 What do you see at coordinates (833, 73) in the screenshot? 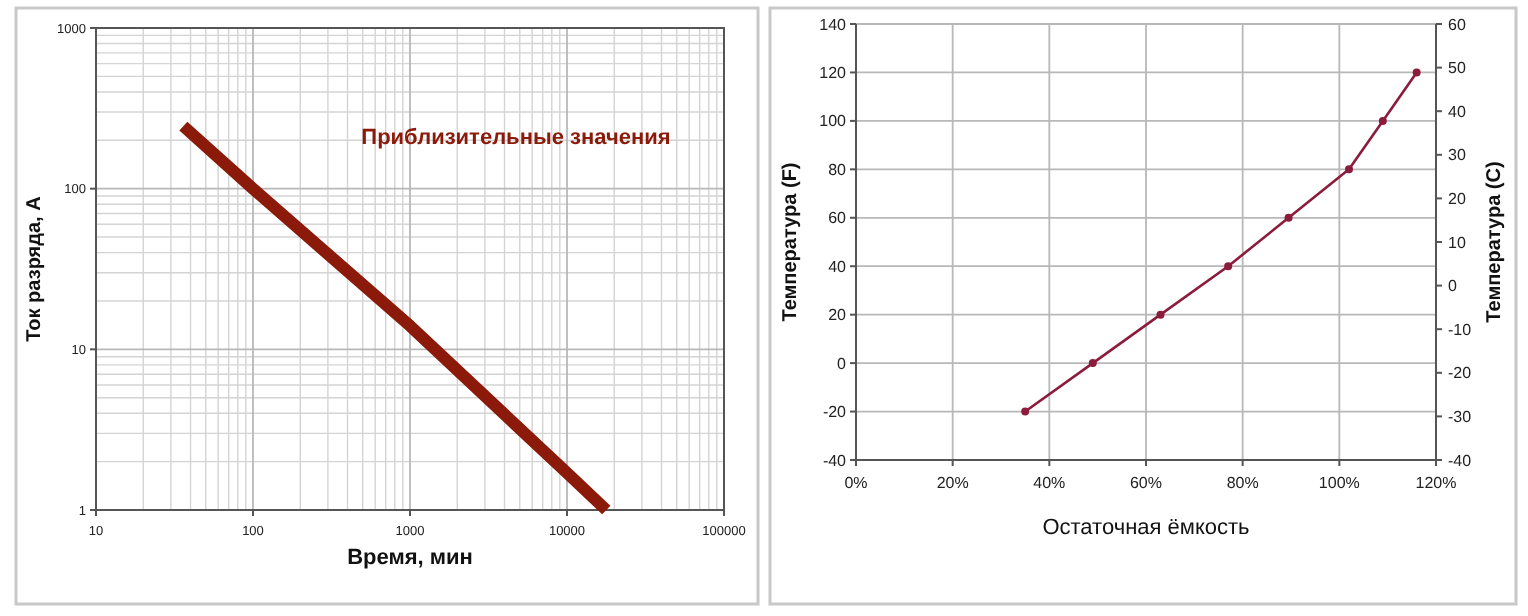
I see `y-tick-label: 120` at bounding box center [833, 73].